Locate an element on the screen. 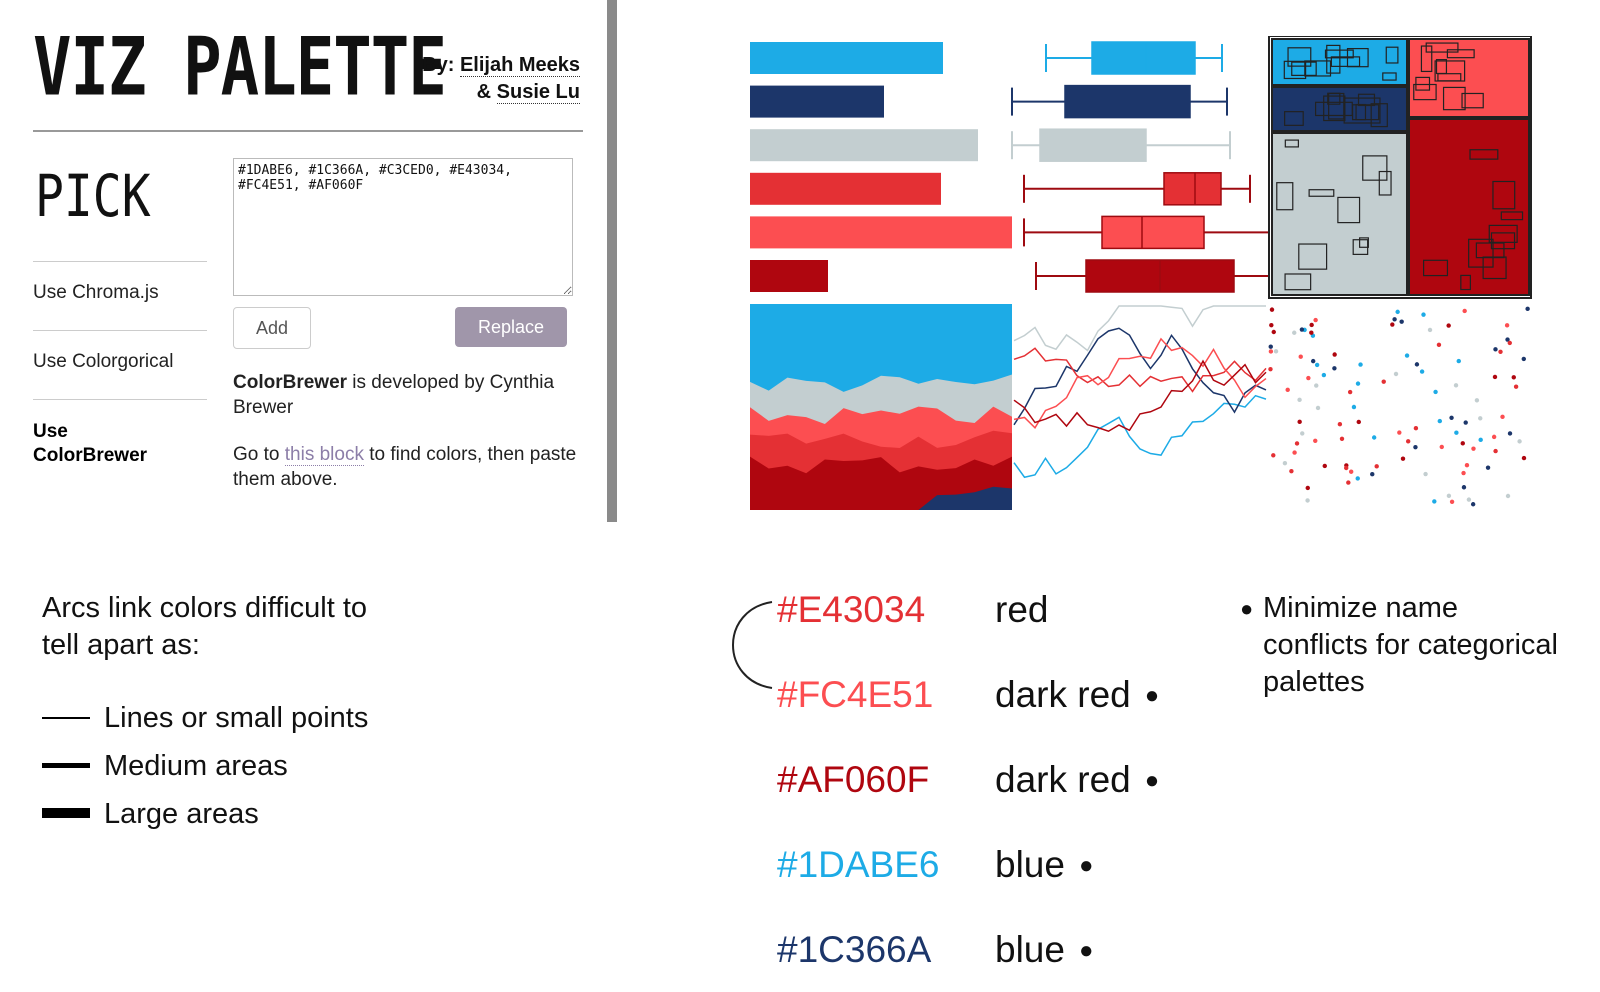  author-link-susie: Susie Lu is located at coordinates (538, 92).